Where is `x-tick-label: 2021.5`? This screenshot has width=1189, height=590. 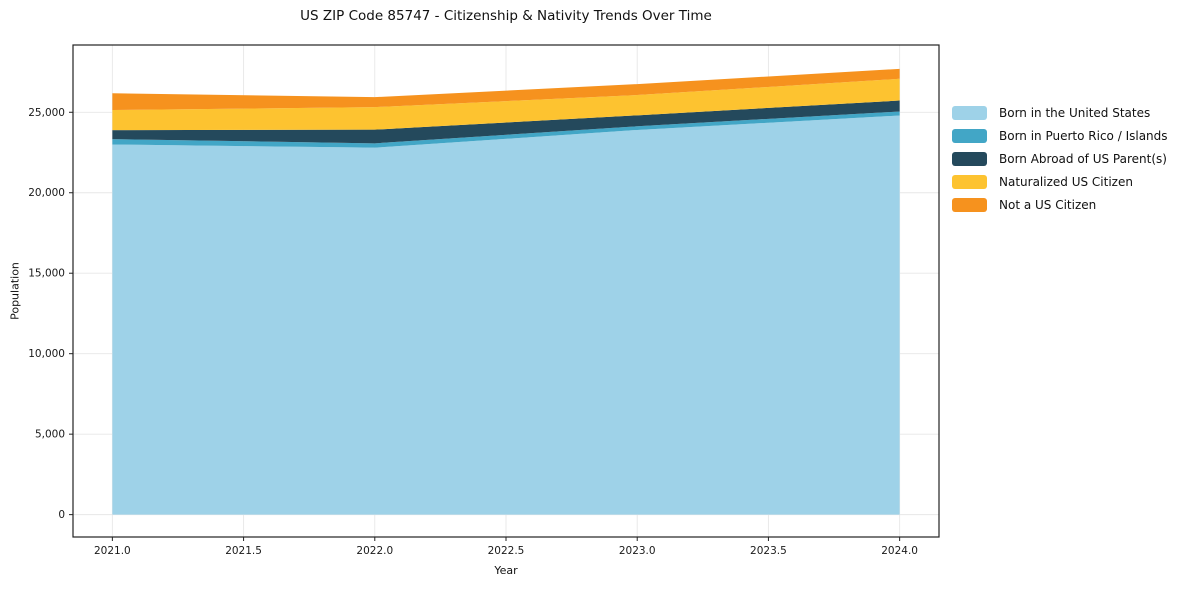
x-tick-label: 2021.5 is located at coordinates (243, 551).